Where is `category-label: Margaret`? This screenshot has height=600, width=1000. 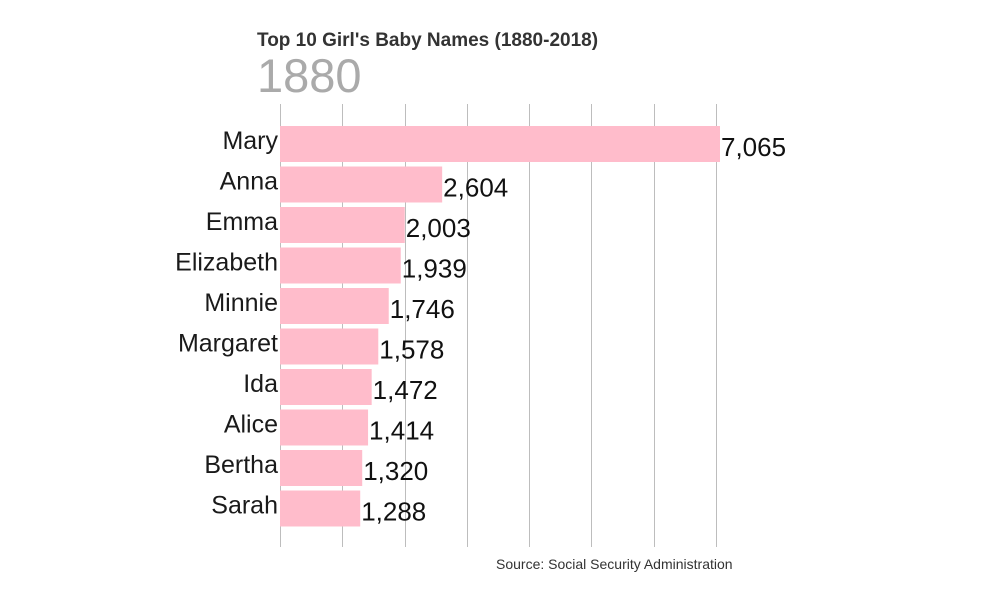 category-label: Margaret is located at coordinates (228, 344).